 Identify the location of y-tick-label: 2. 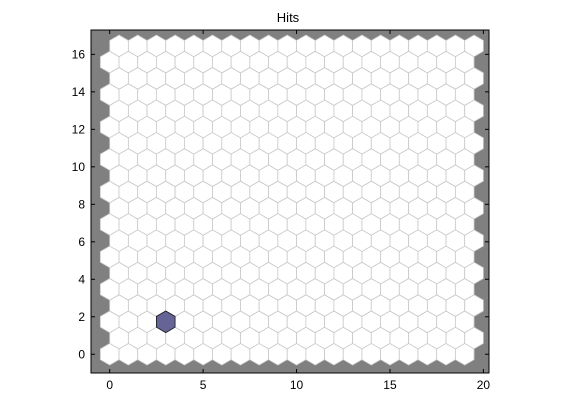
(81, 317).